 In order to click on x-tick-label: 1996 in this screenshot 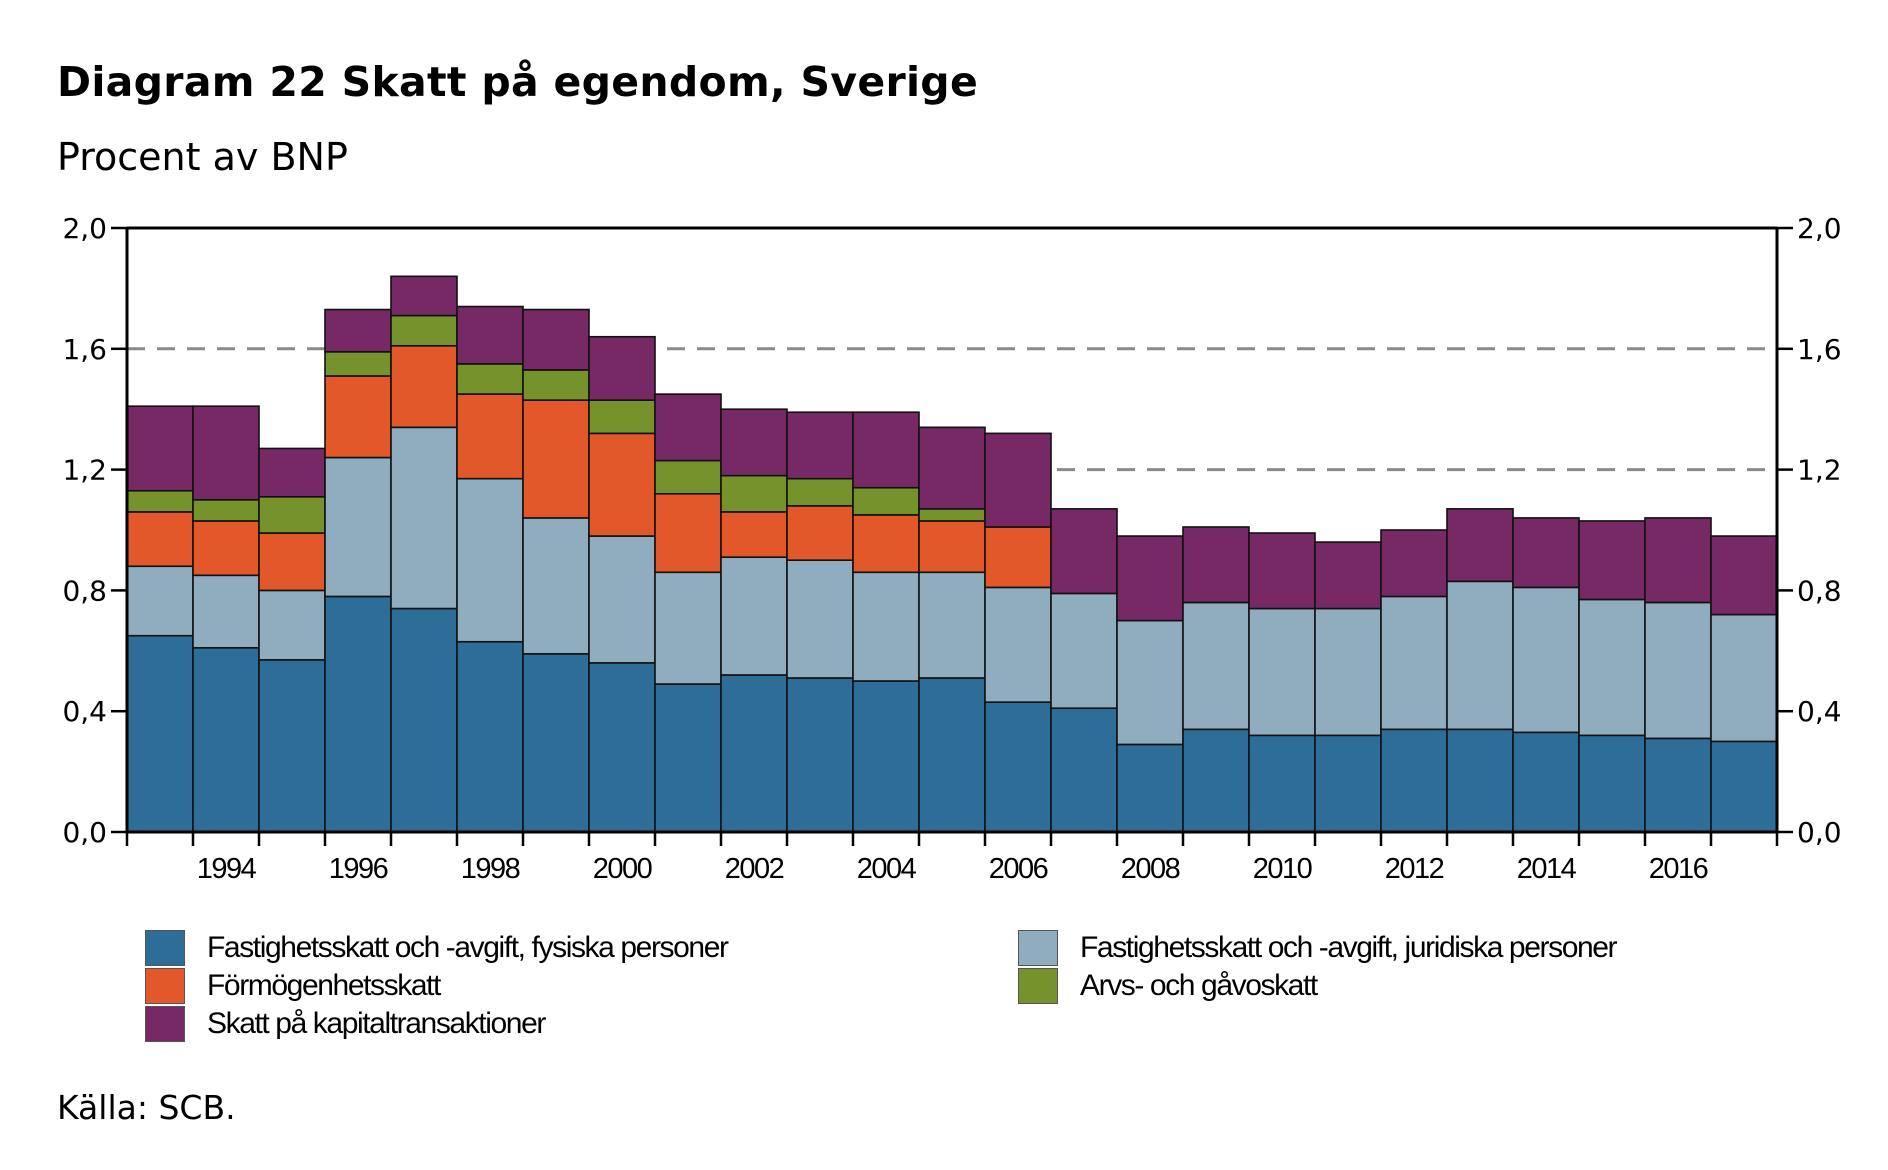, I will do `click(358, 869)`.